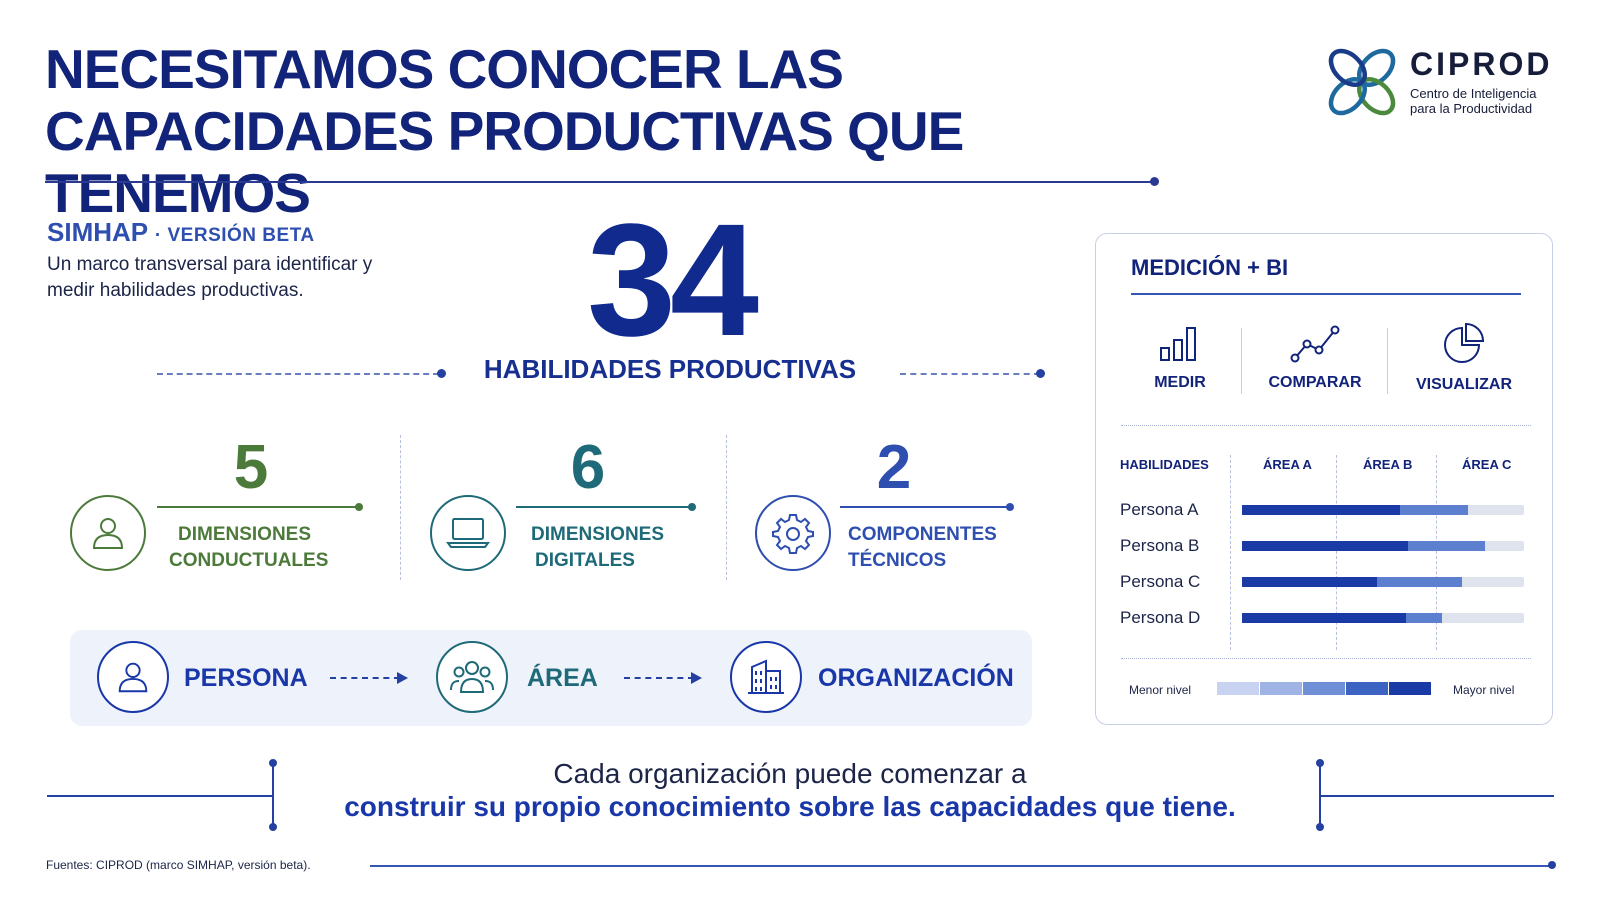  Describe the element at coordinates (1481, 64) in the screenshot. I see `logo-name: CIPROD` at that location.